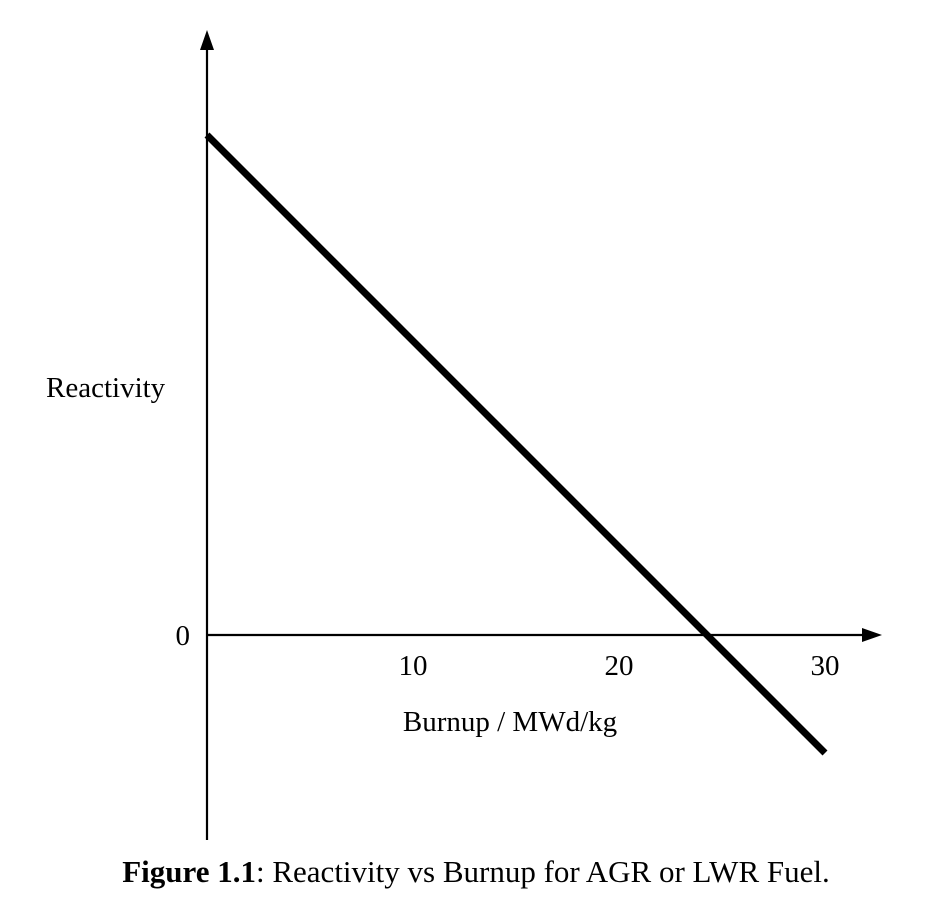  What do you see at coordinates (189, 871) in the screenshot?
I see `figure-caption-label: Figure 1.1` at bounding box center [189, 871].